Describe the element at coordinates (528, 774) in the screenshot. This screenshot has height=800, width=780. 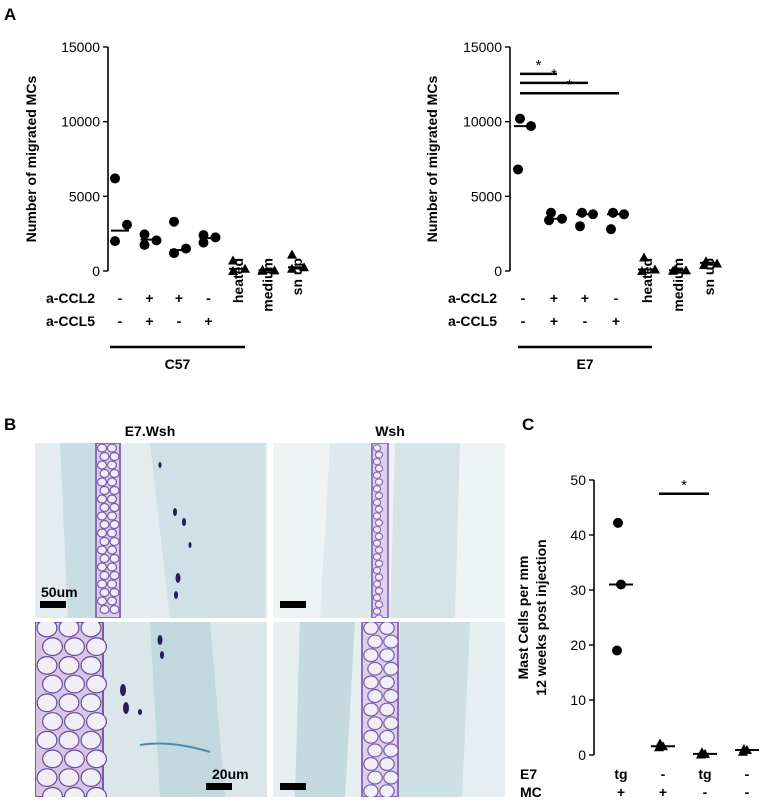
I see `row-label: E7` at that location.